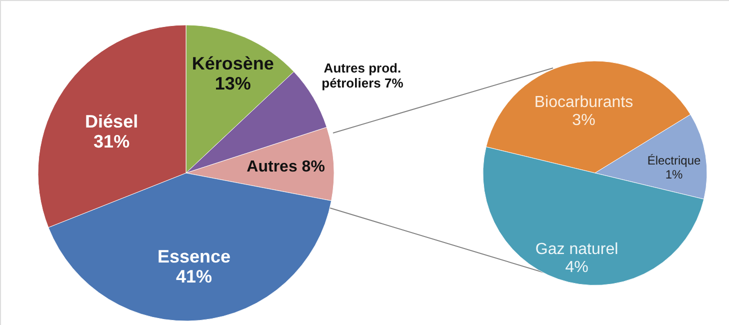  Describe the element at coordinates (194, 276) in the screenshot. I see `data-label: 41%` at that location.